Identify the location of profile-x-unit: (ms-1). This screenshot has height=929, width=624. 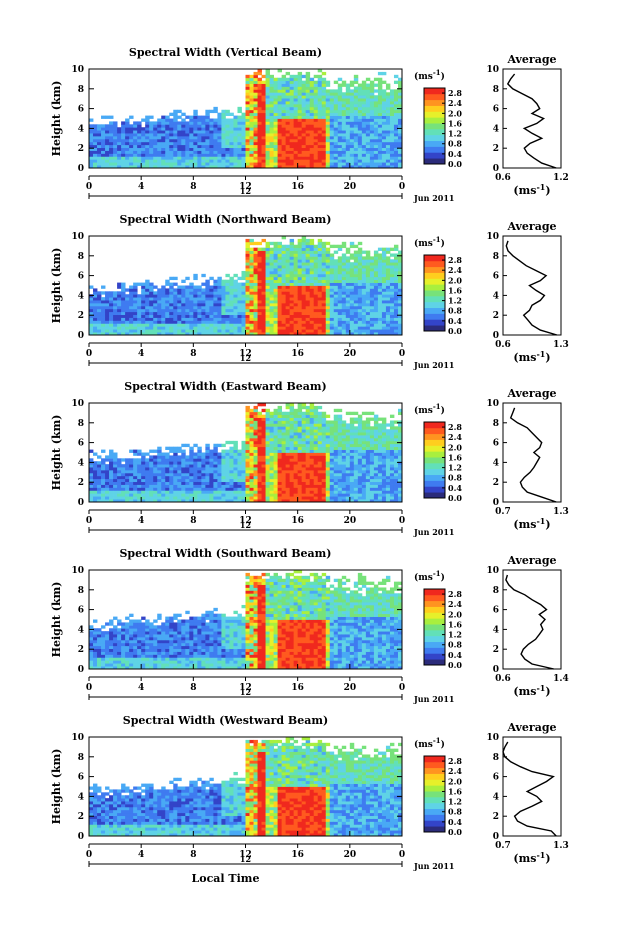
(531, 189).